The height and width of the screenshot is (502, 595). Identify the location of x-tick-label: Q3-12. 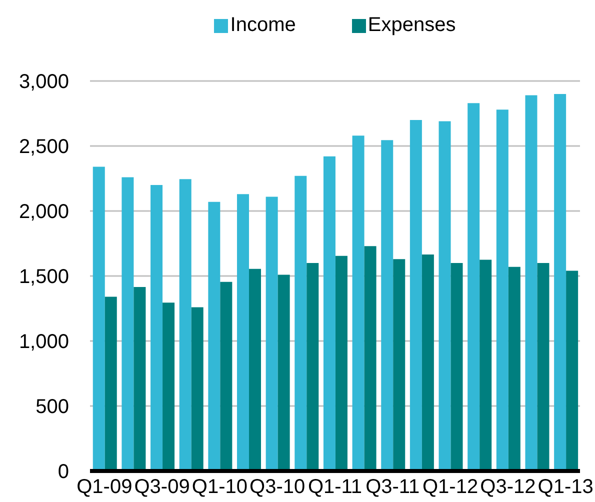
(508, 487).